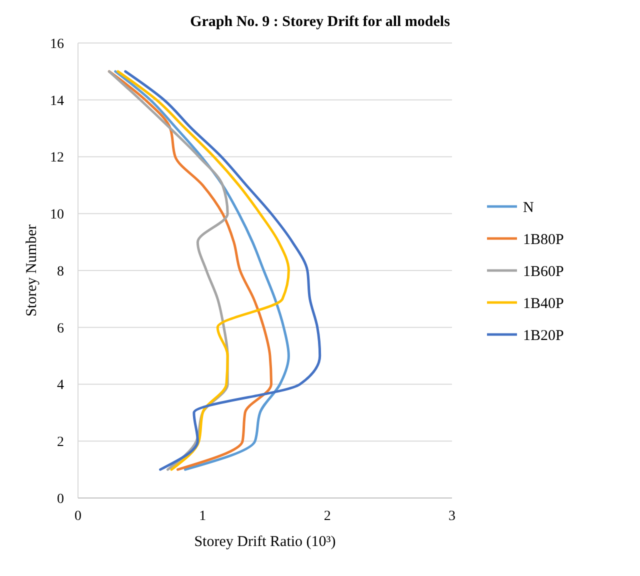 The width and height of the screenshot is (640, 576). Describe the element at coordinates (543, 240) in the screenshot. I see `legend-label: 1B80P` at that location.